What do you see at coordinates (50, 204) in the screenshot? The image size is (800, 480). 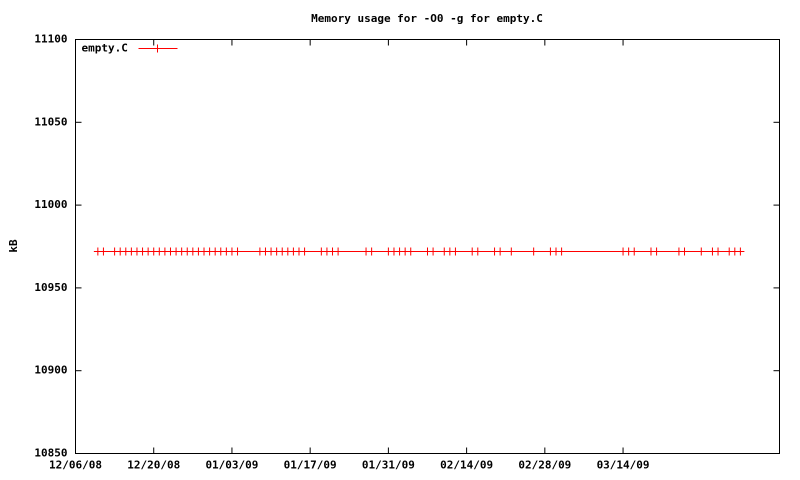 I see `y-tick-label: 11000` at bounding box center [50, 204].